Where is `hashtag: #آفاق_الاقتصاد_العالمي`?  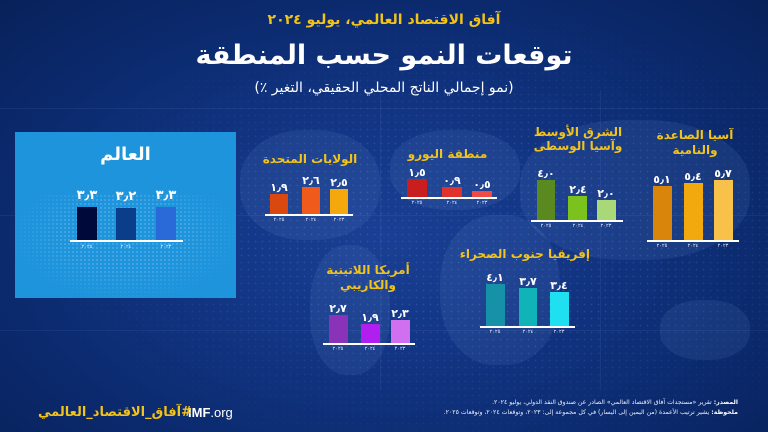 hashtag: #آفاق_الاقتصاد_العالمي is located at coordinates (115, 412).